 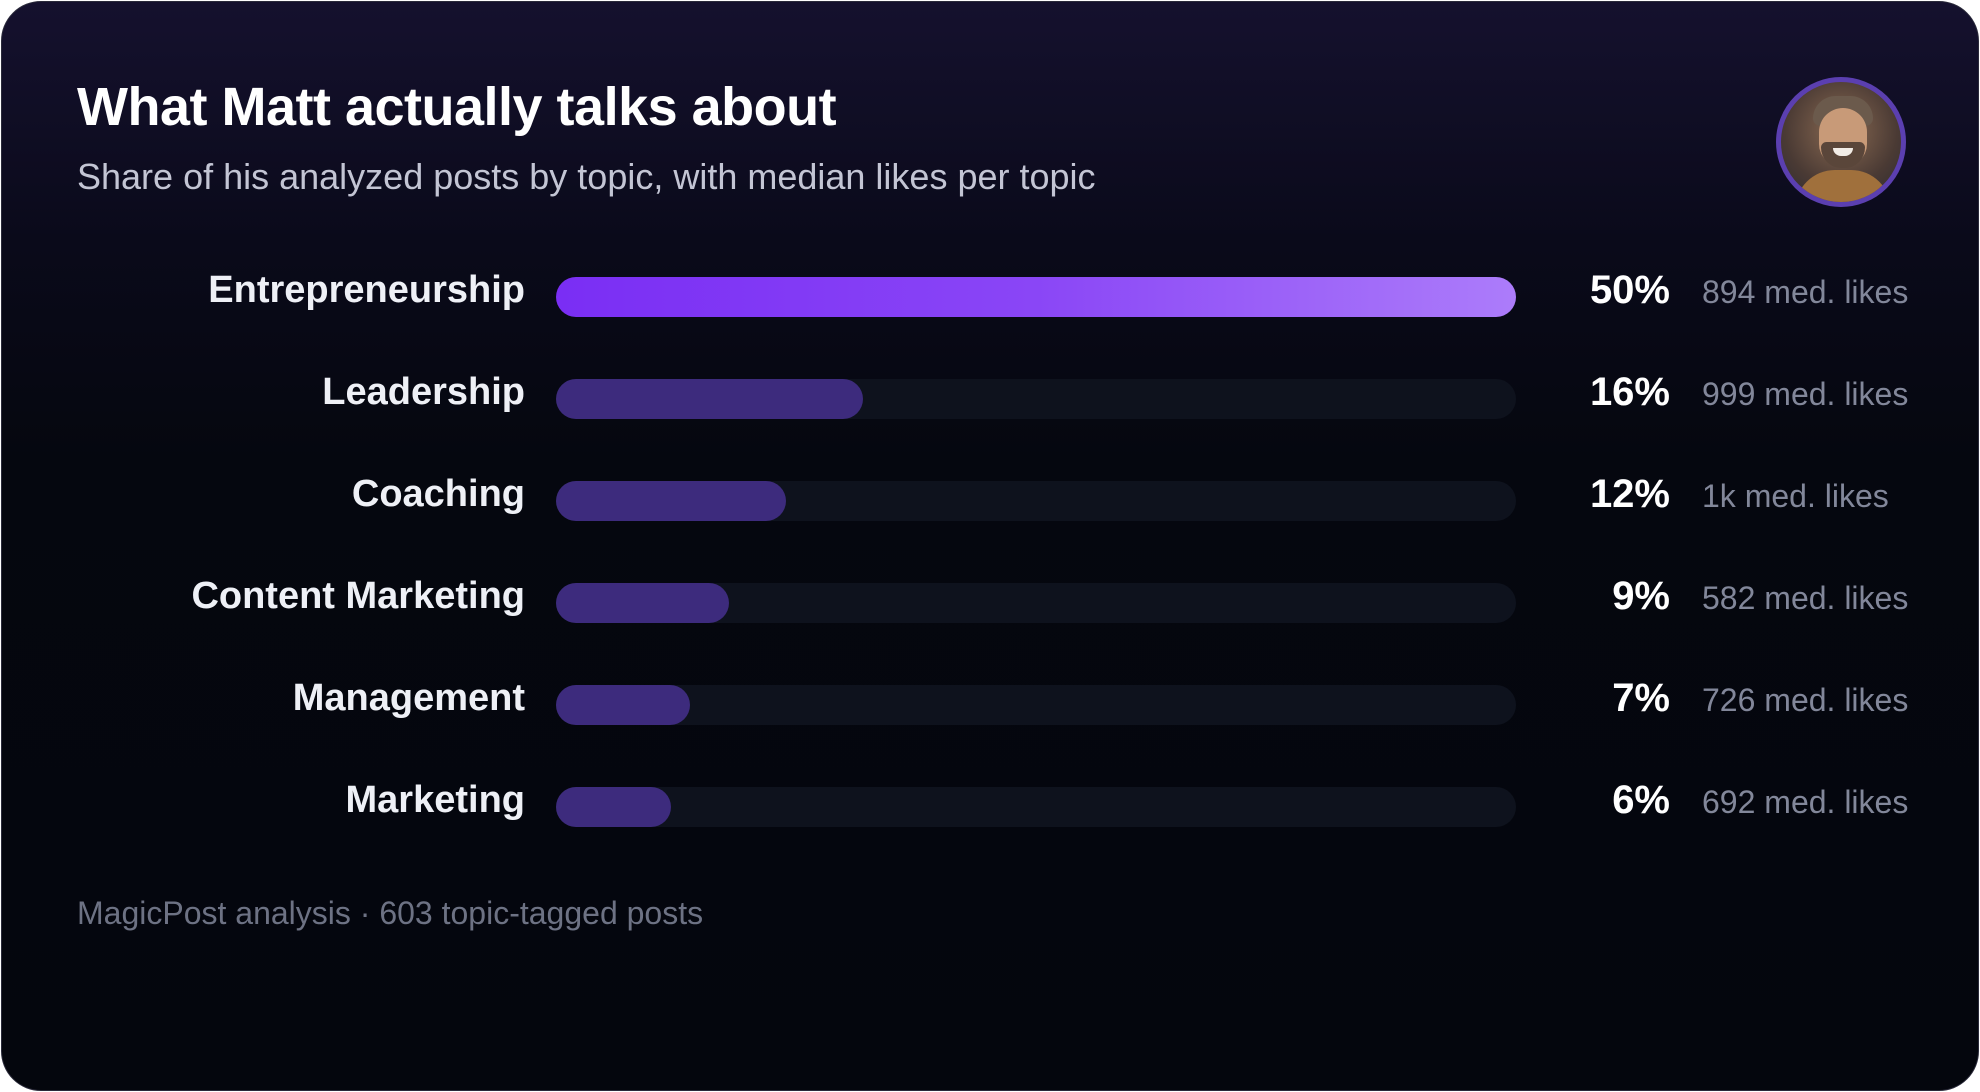 What do you see at coordinates (1805, 394) in the screenshot?
I see `median-likes-label: 999 med. likes` at bounding box center [1805, 394].